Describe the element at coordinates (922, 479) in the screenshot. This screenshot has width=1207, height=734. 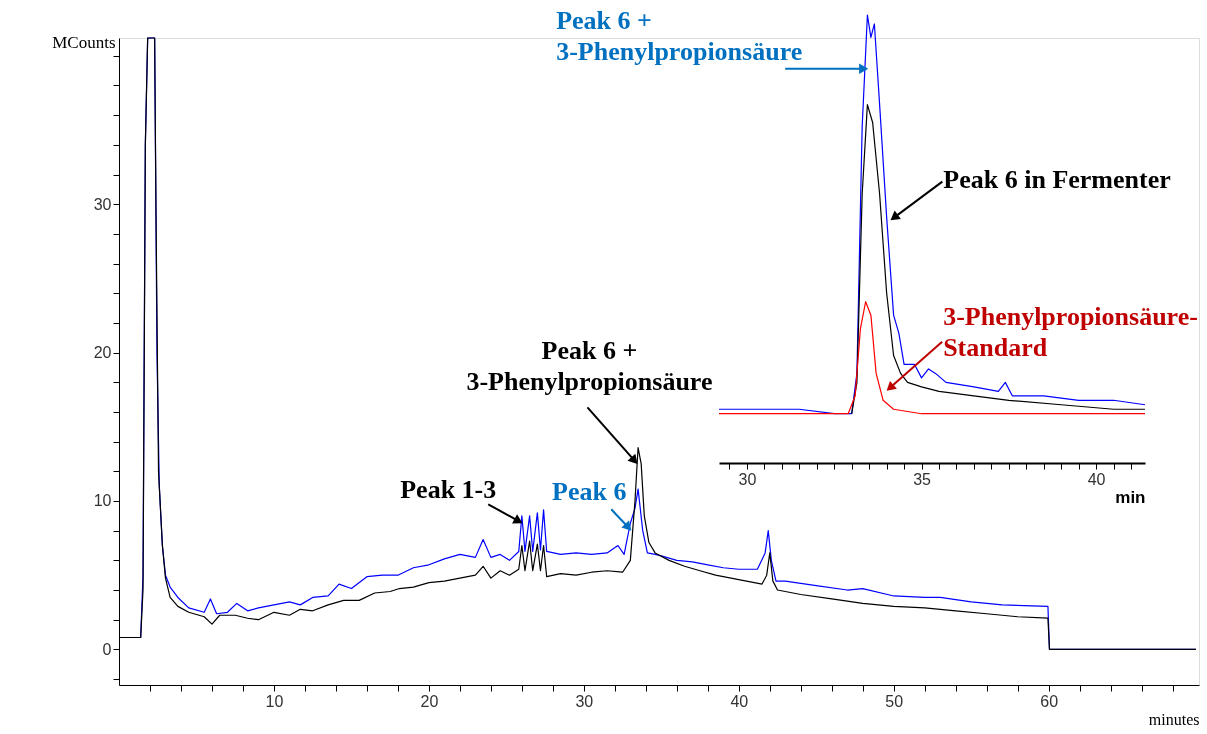
I see `x-tick-label: 35` at that location.